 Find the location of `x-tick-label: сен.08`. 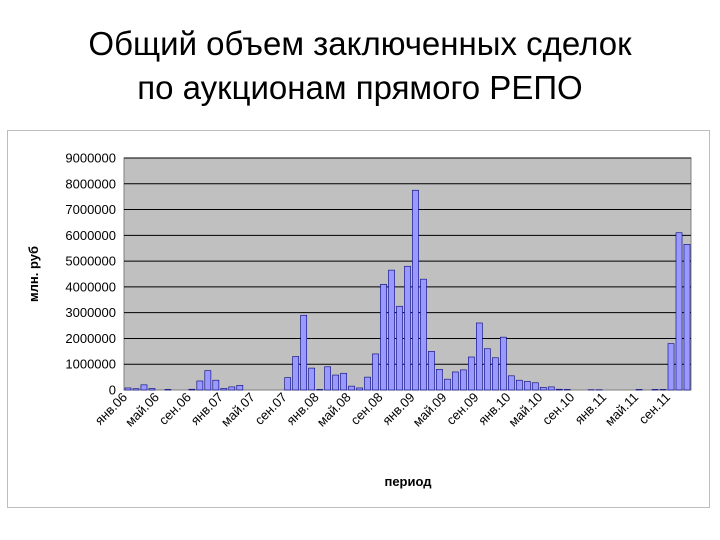

x-tick-label: сен.08 is located at coordinates (366, 409).